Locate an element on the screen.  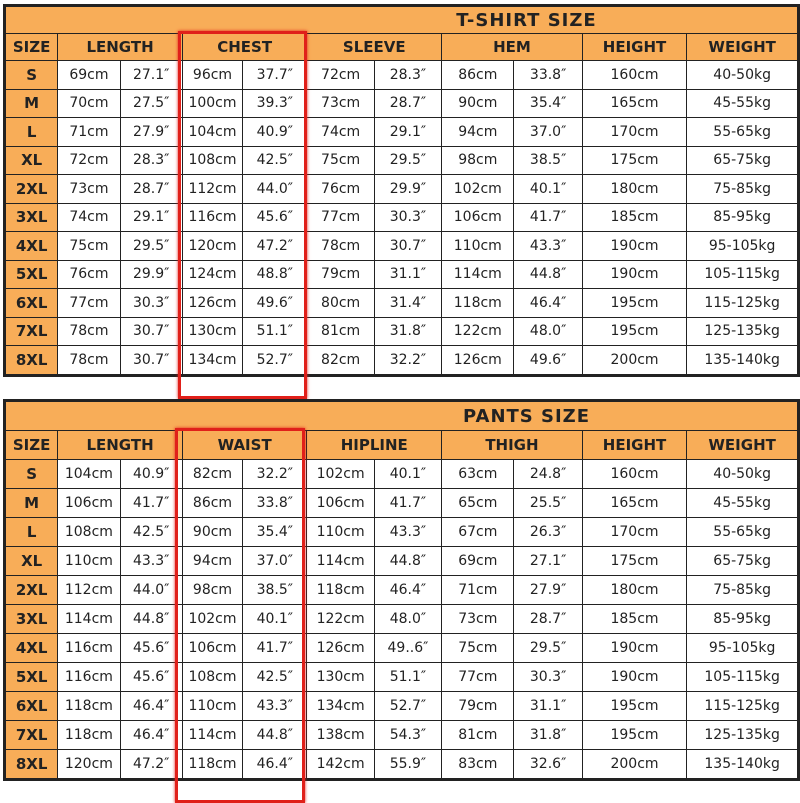
column-header-length: LENGTH is located at coordinates (120, 445).